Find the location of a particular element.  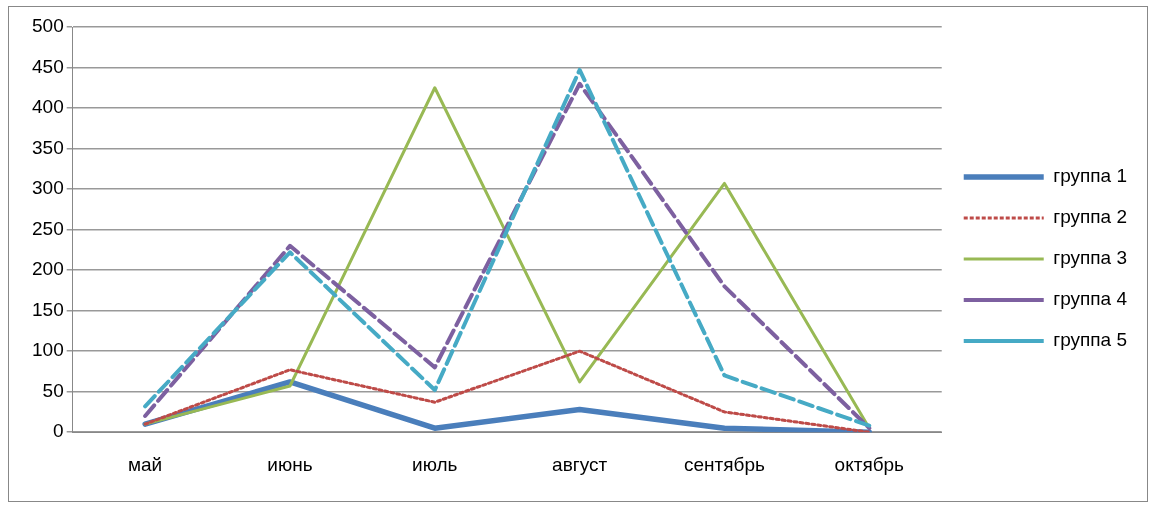

legend-label: группа 2 is located at coordinates (1090, 217).